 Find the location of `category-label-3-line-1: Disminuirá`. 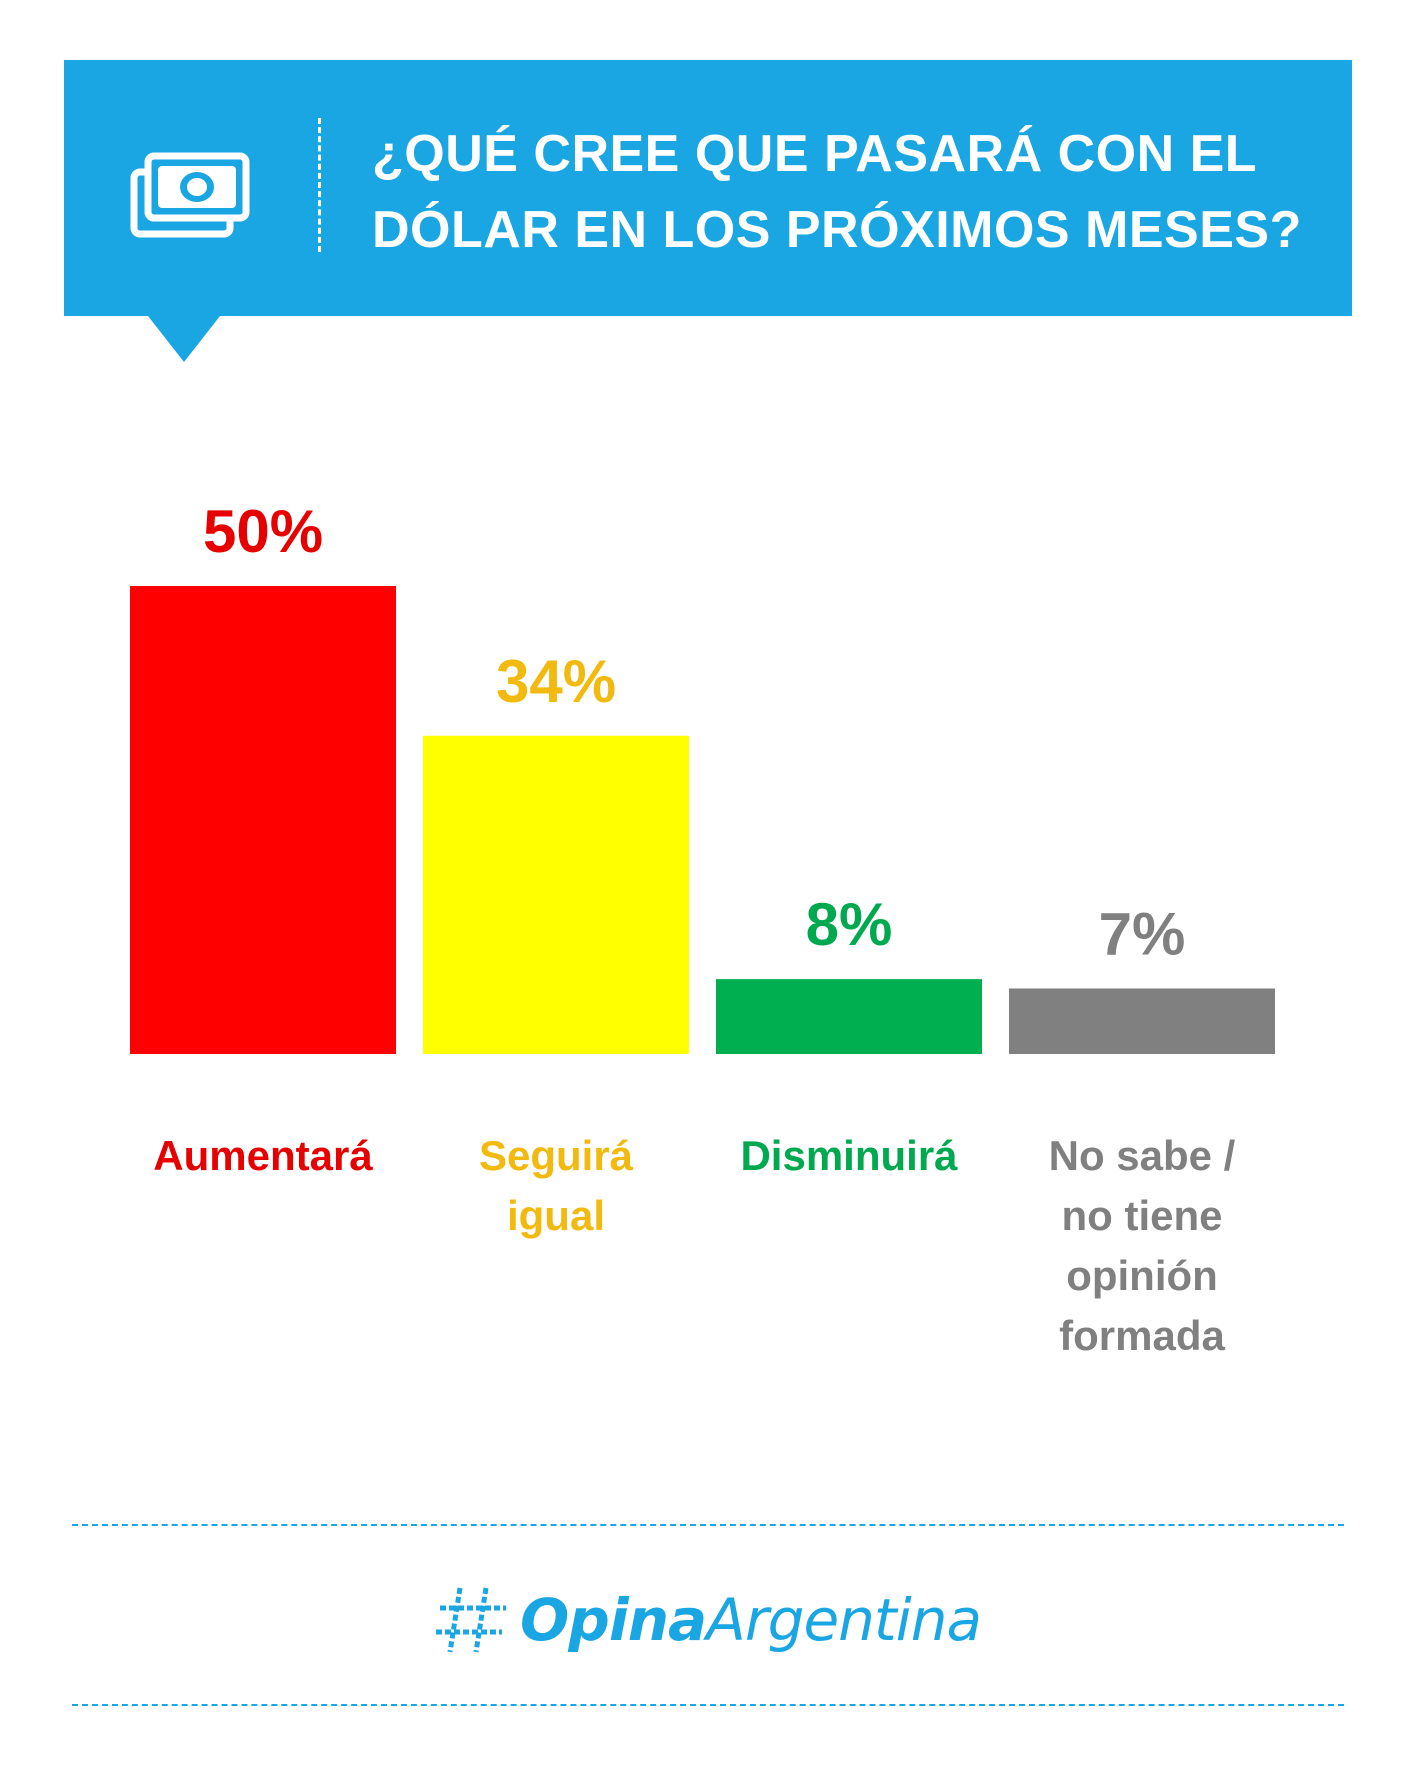

category-label-3-line-1: Disminuirá is located at coordinates (849, 1155).